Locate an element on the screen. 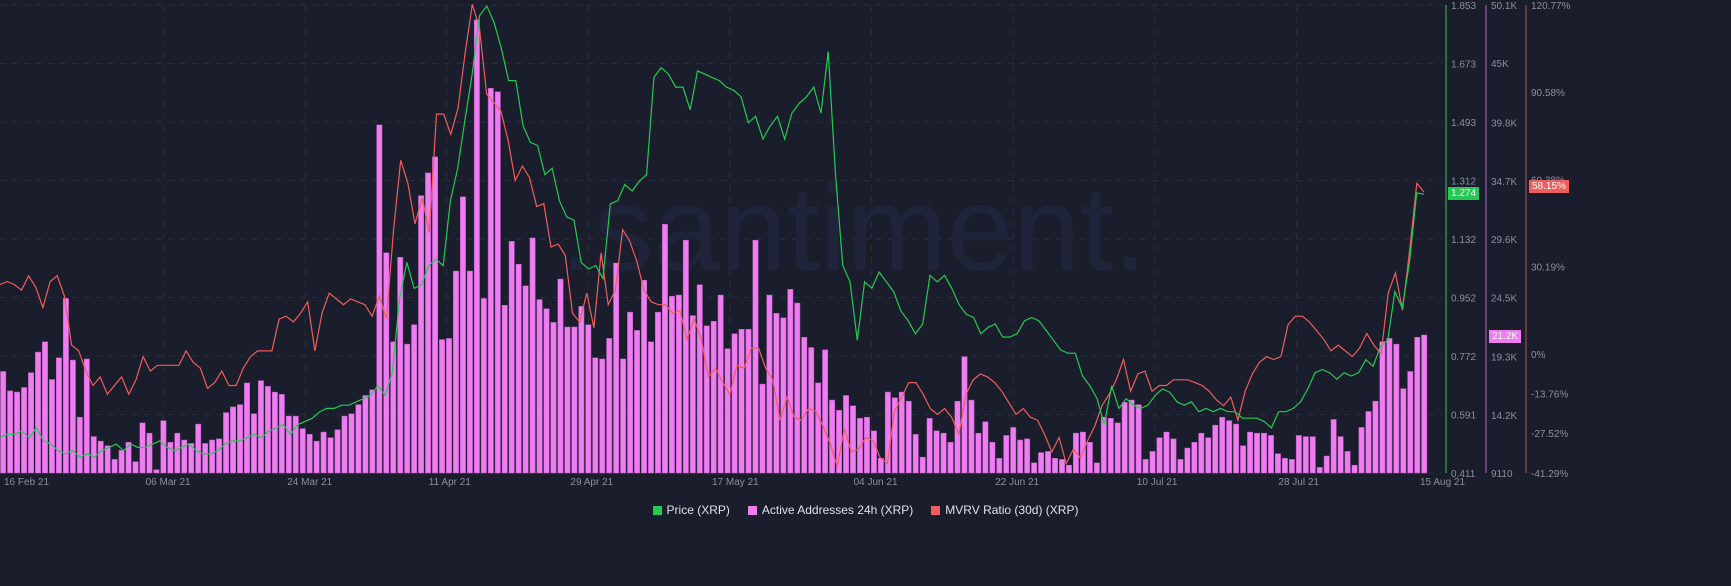  svg-text: -41.29% is located at coordinates (1549, 474).